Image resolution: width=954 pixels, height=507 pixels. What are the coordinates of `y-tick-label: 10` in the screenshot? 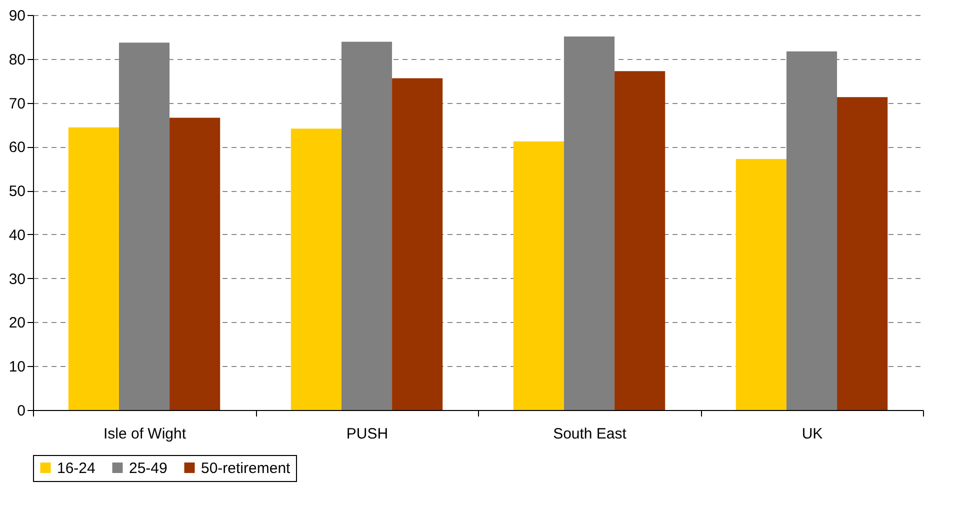 It's located at (17, 367).